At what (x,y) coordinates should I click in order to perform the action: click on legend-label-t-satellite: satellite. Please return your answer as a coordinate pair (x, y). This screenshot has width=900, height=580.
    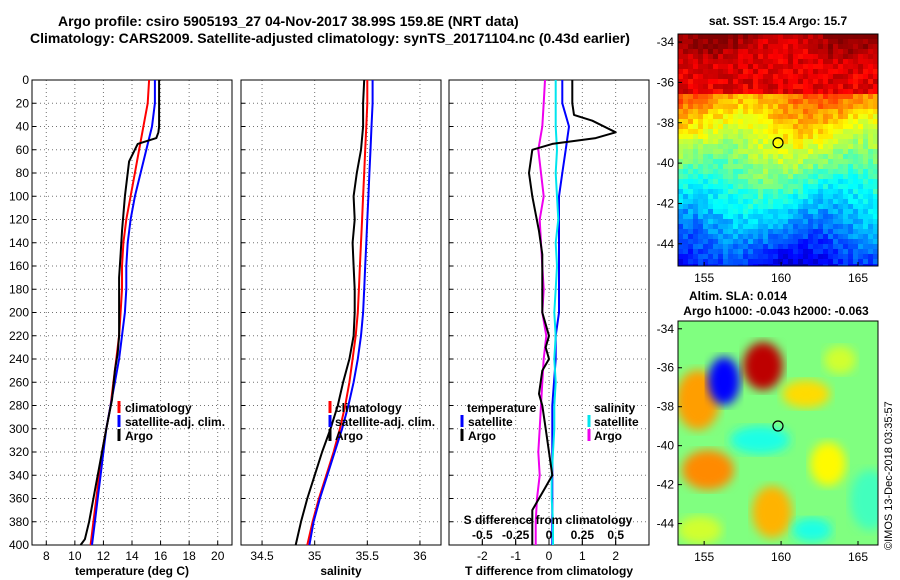
    Looking at the image, I should click on (490, 422).